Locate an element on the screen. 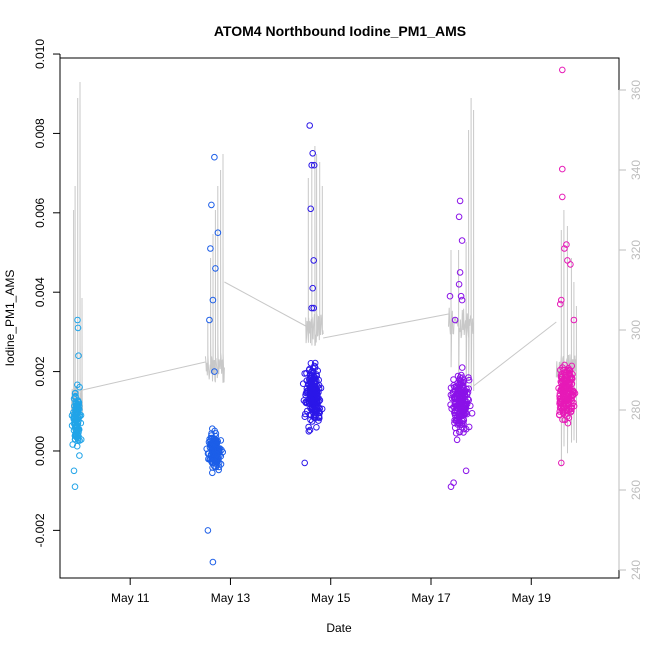 The width and height of the screenshot is (650, 650). y-tick-label: 0.004 is located at coordinates (40, 292).